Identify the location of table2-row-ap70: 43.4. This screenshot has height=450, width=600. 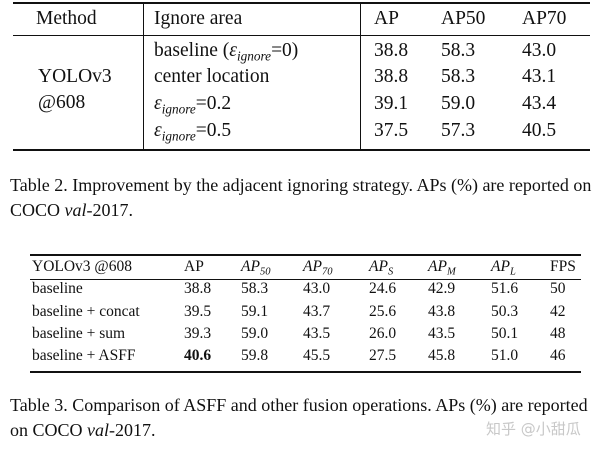
(539, 103).